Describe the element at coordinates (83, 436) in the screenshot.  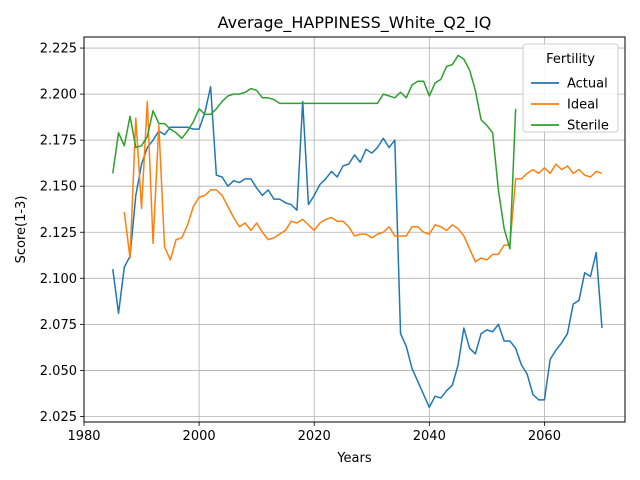
I see `x-tick-label: 1980` at that location.